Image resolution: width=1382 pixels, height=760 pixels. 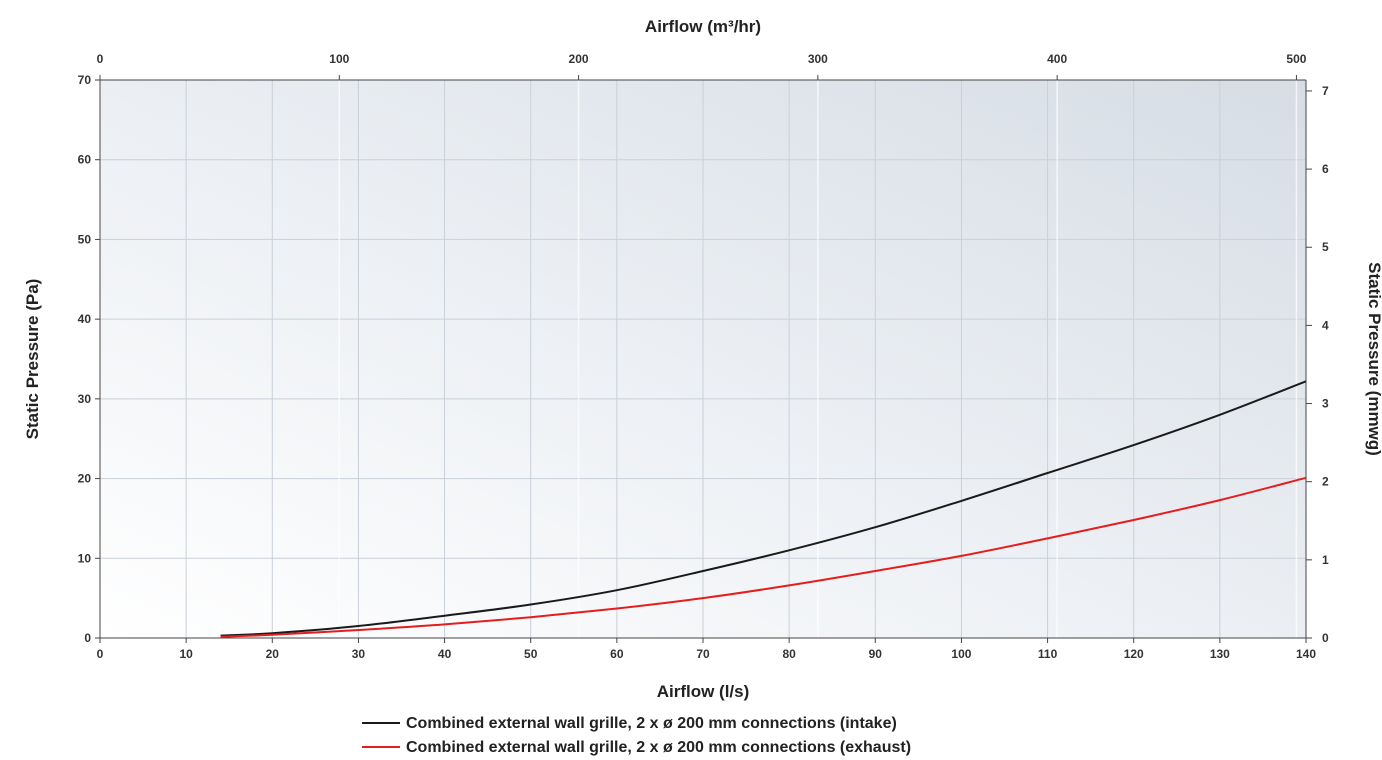 What do you see at coordinates (85, 239) in the screenshot?
I see `y-tick-label: 50` at bounding box center [85, 239].